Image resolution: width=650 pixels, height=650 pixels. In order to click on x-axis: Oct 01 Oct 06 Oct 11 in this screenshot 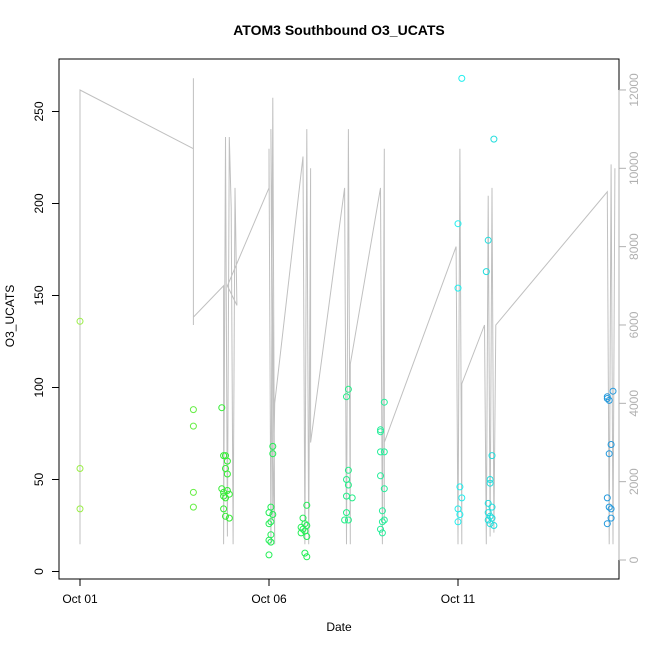, I will do `click(269, 592)`.